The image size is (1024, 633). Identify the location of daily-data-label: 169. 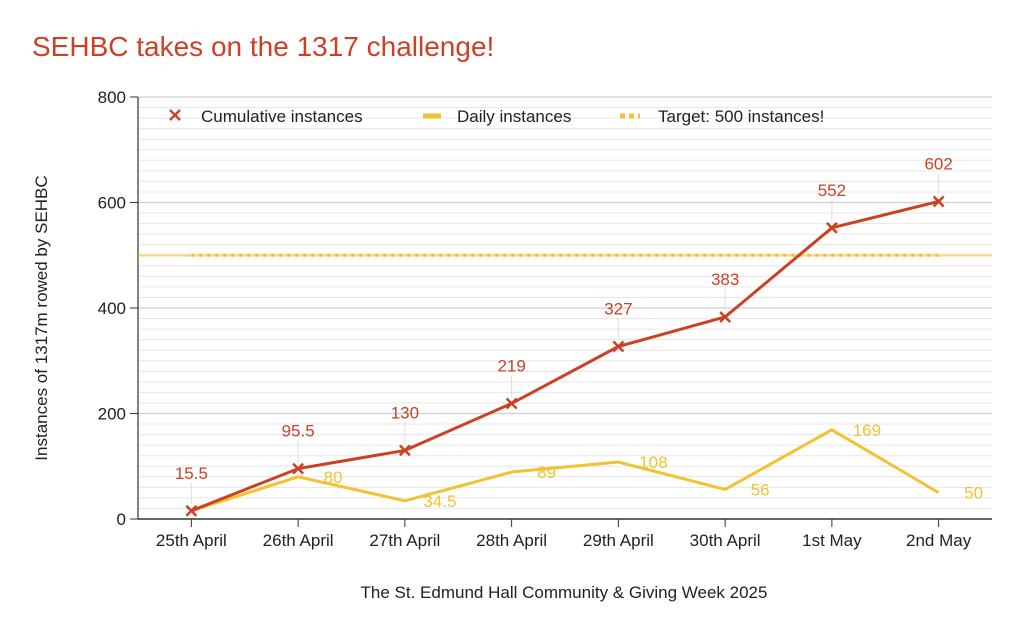
(867, 430).